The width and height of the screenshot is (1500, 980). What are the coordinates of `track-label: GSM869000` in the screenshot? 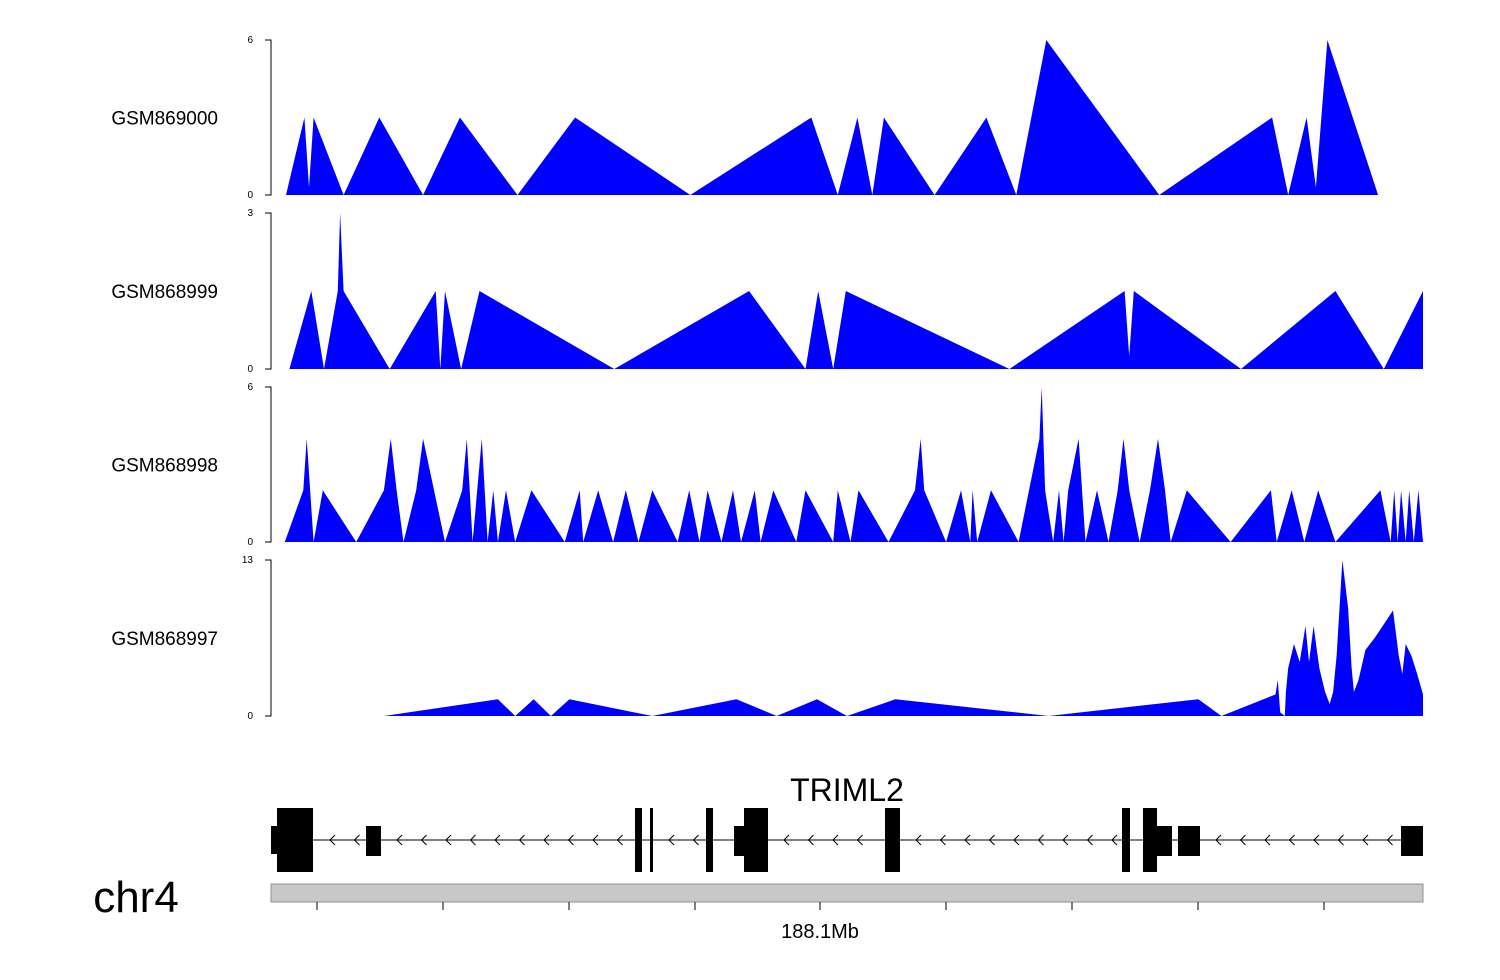 It's located at (164, 119).